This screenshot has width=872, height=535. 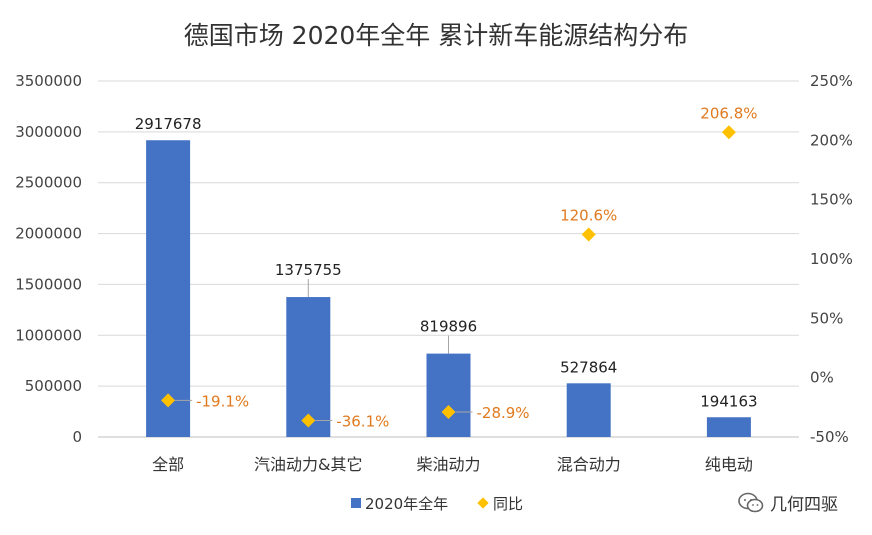 I want to click on legend-marker-label: 同比, so click(x=508, y=504).